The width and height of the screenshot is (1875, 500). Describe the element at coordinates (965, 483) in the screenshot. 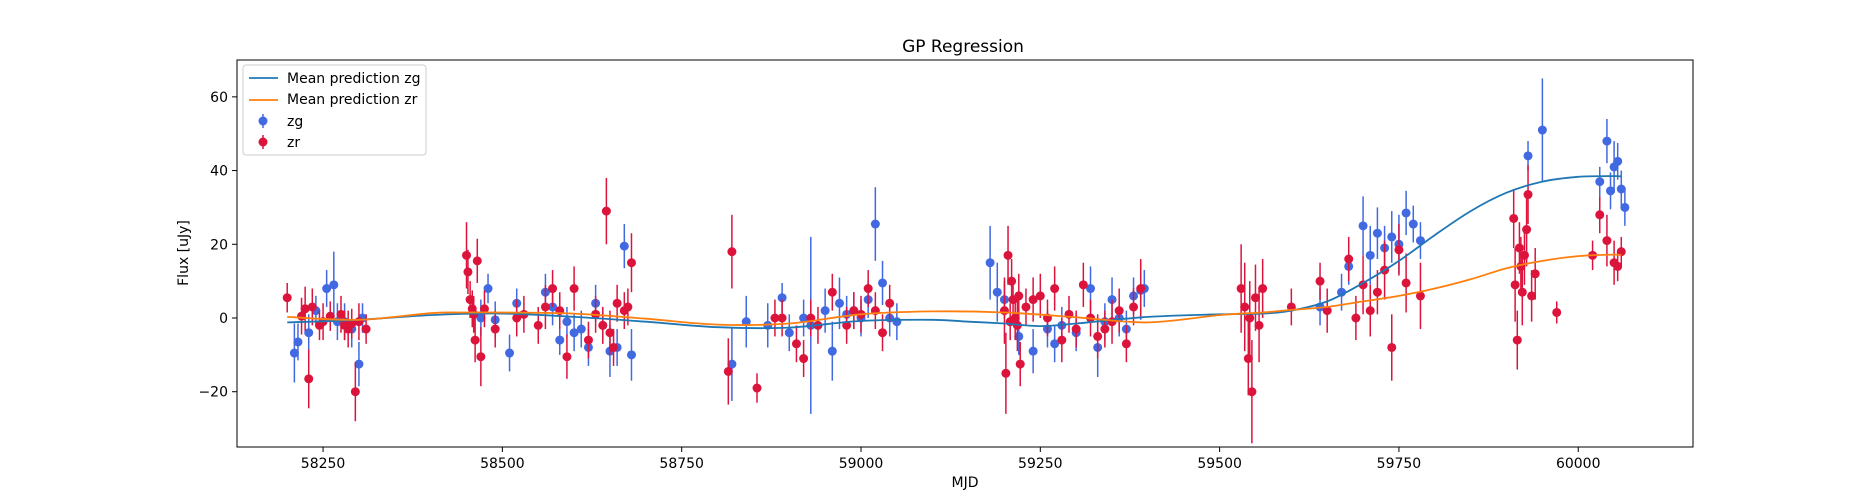

I see `x-axis-label: MJD` at that location.